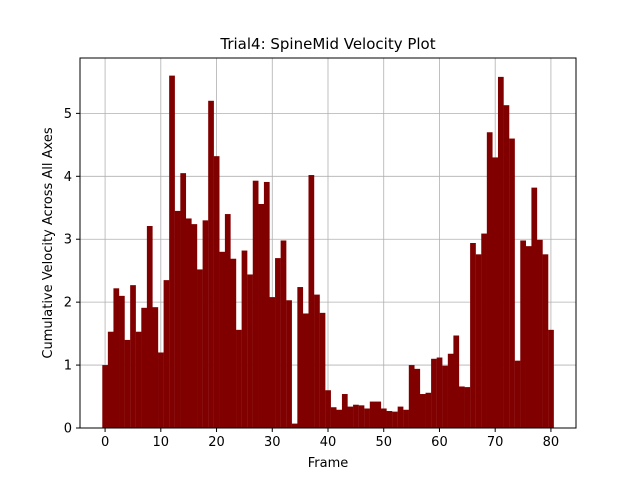  I want to click on y-tick-label: 2, so click(68, 303).